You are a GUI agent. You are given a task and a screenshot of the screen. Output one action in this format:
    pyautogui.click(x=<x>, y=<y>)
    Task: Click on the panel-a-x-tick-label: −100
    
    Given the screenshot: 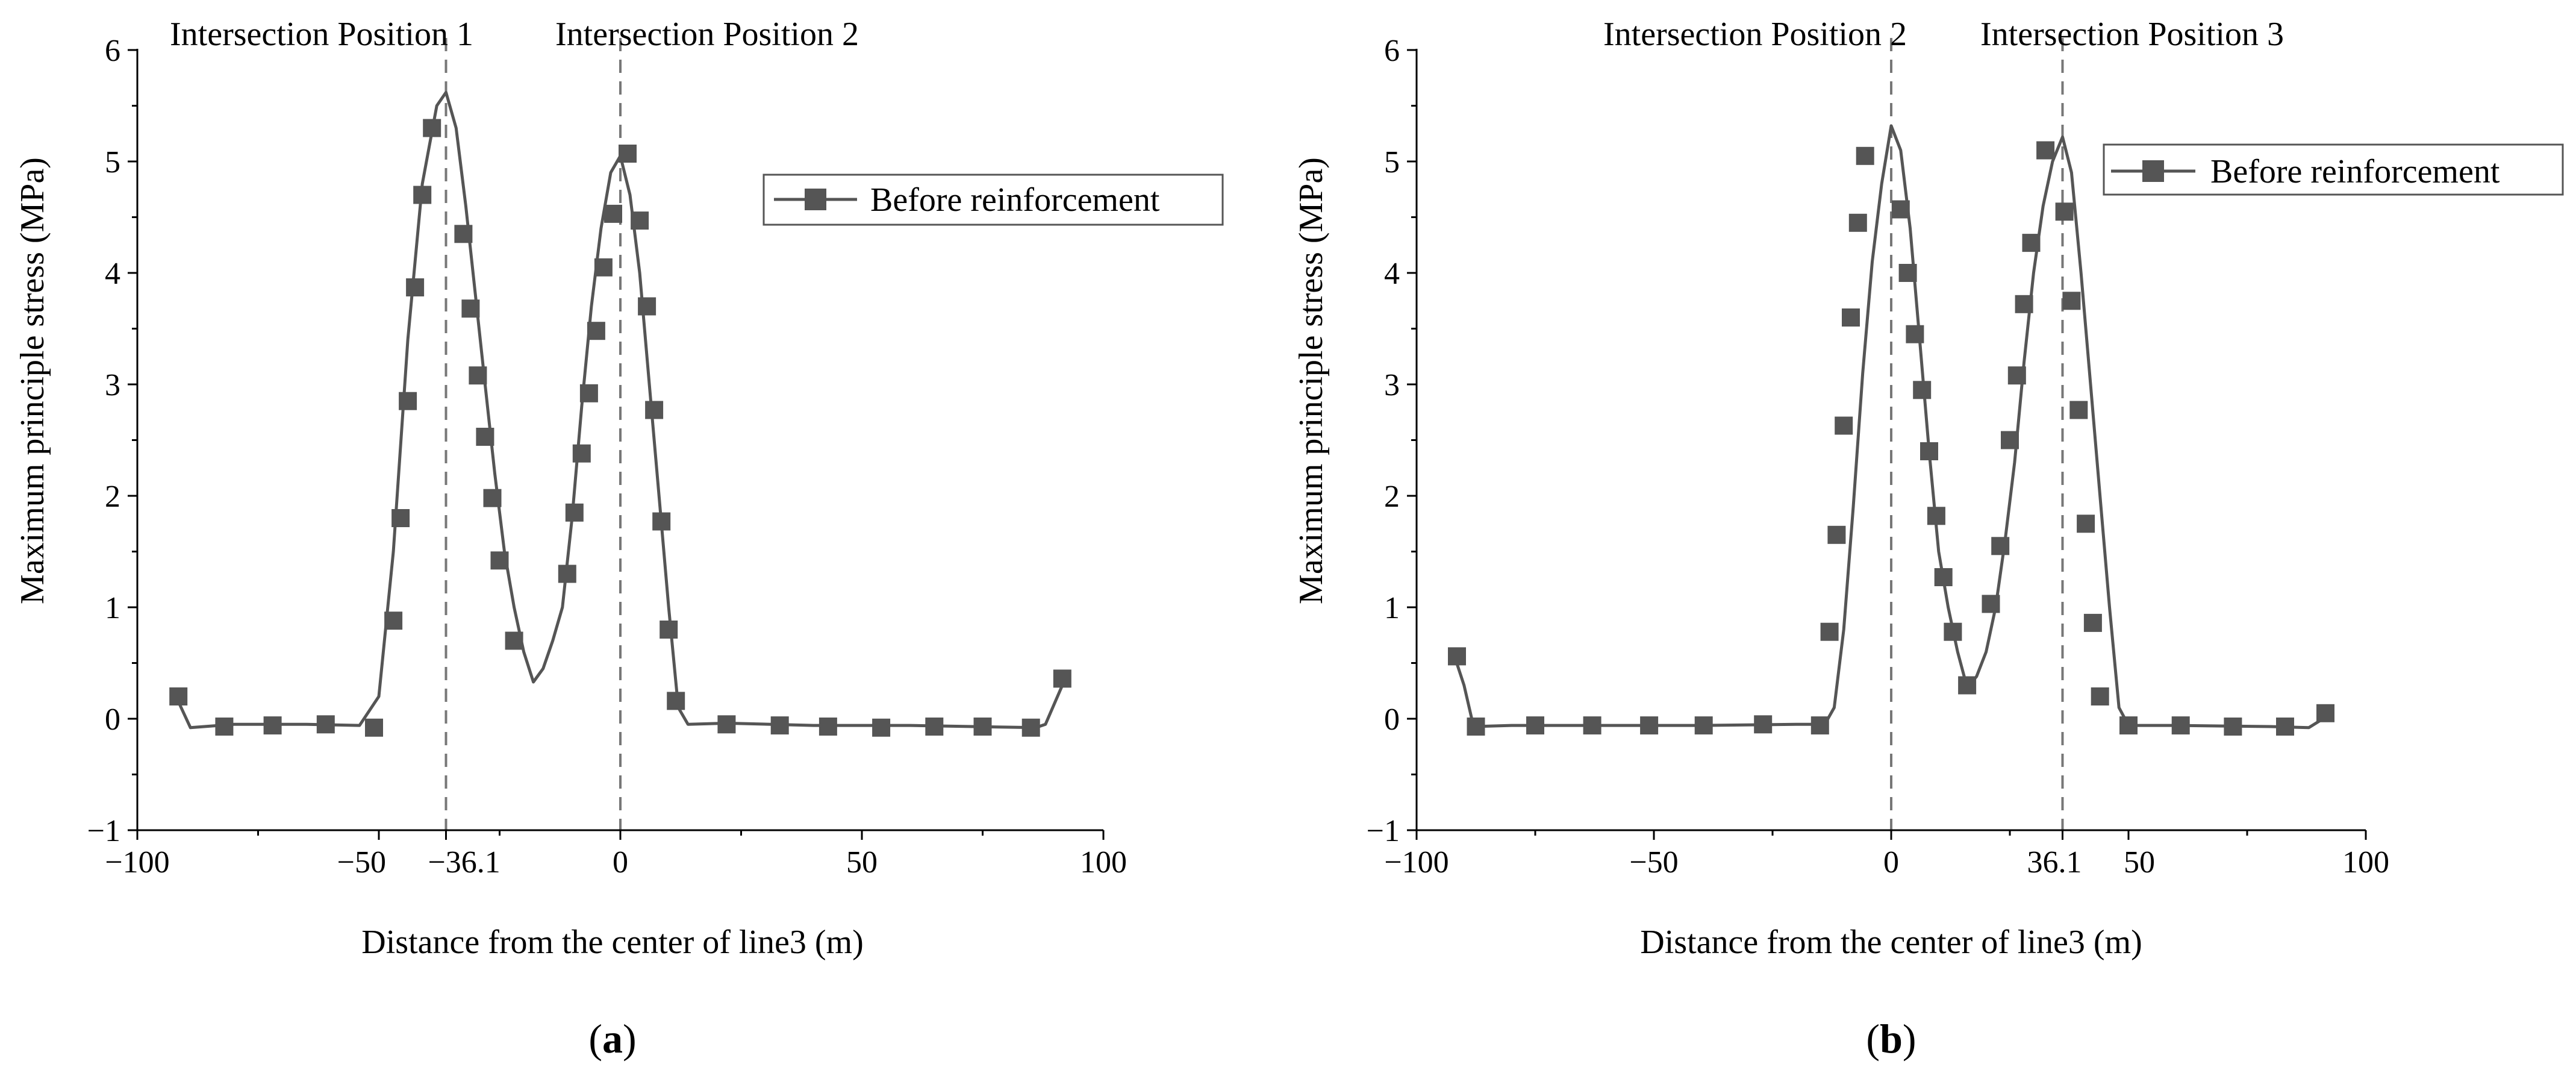 What is the action you would take?
    pyautogui.click(x=137, y=862)
    